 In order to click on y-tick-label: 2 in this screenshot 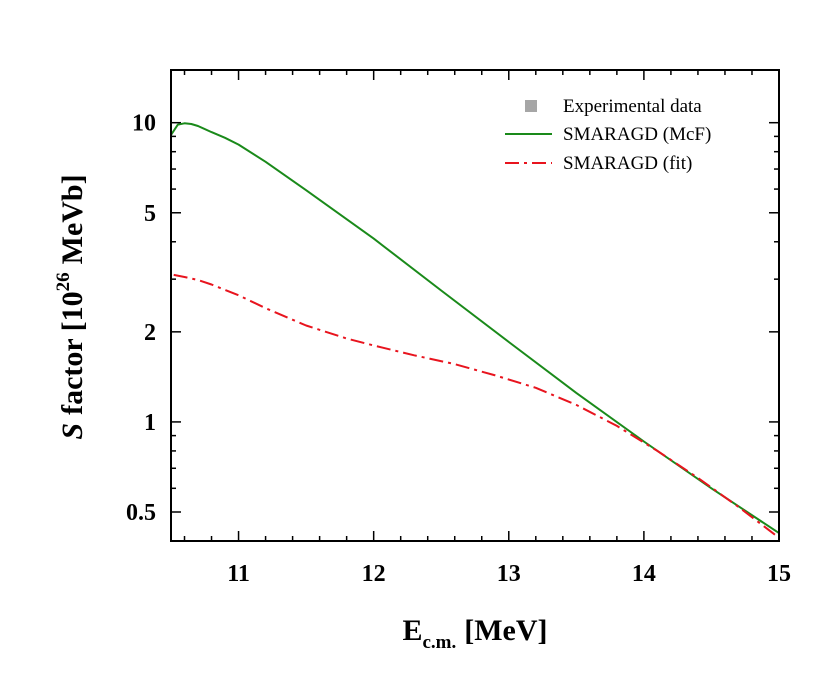, I will do `click(150, 333)`.